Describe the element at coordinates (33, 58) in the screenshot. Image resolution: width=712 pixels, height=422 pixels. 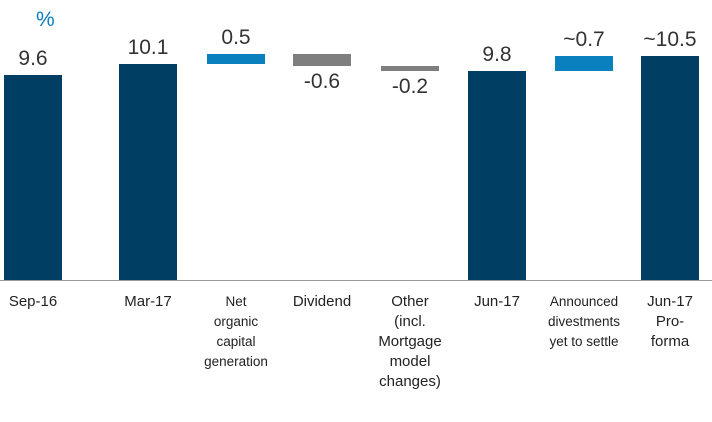
I see `value-label: 9.6` at that location.